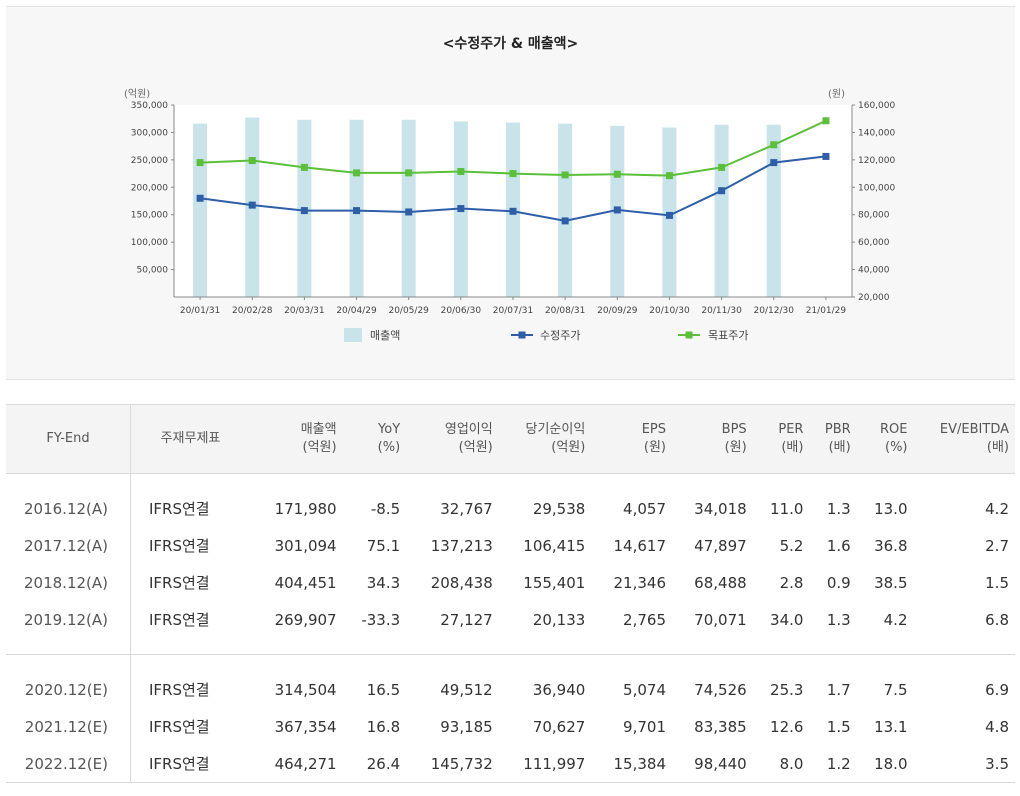  Describe the element at coordinates (838, 689) in the screenshot. I see `value-cell: 1.7` at that location.